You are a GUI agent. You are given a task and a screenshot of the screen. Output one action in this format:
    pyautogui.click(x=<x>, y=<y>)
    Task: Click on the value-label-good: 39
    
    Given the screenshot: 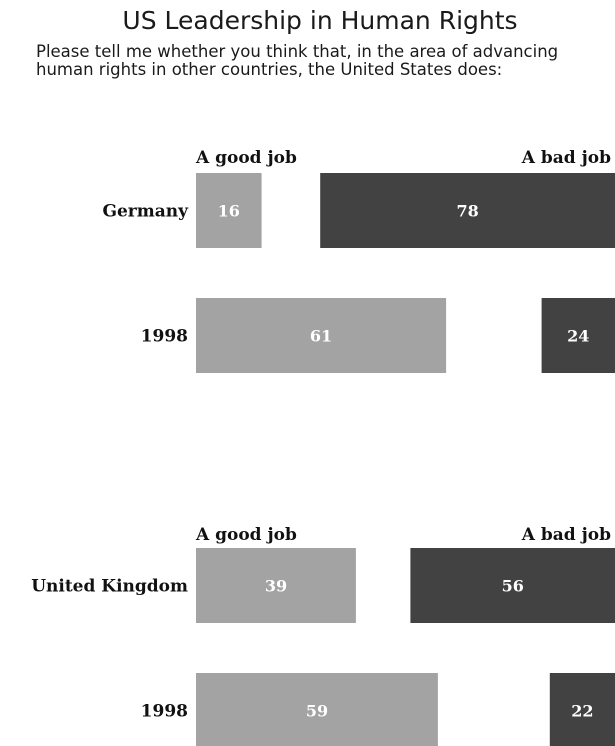 What is the action you would take?
    pyautogui.click(x=276, y=586)
    